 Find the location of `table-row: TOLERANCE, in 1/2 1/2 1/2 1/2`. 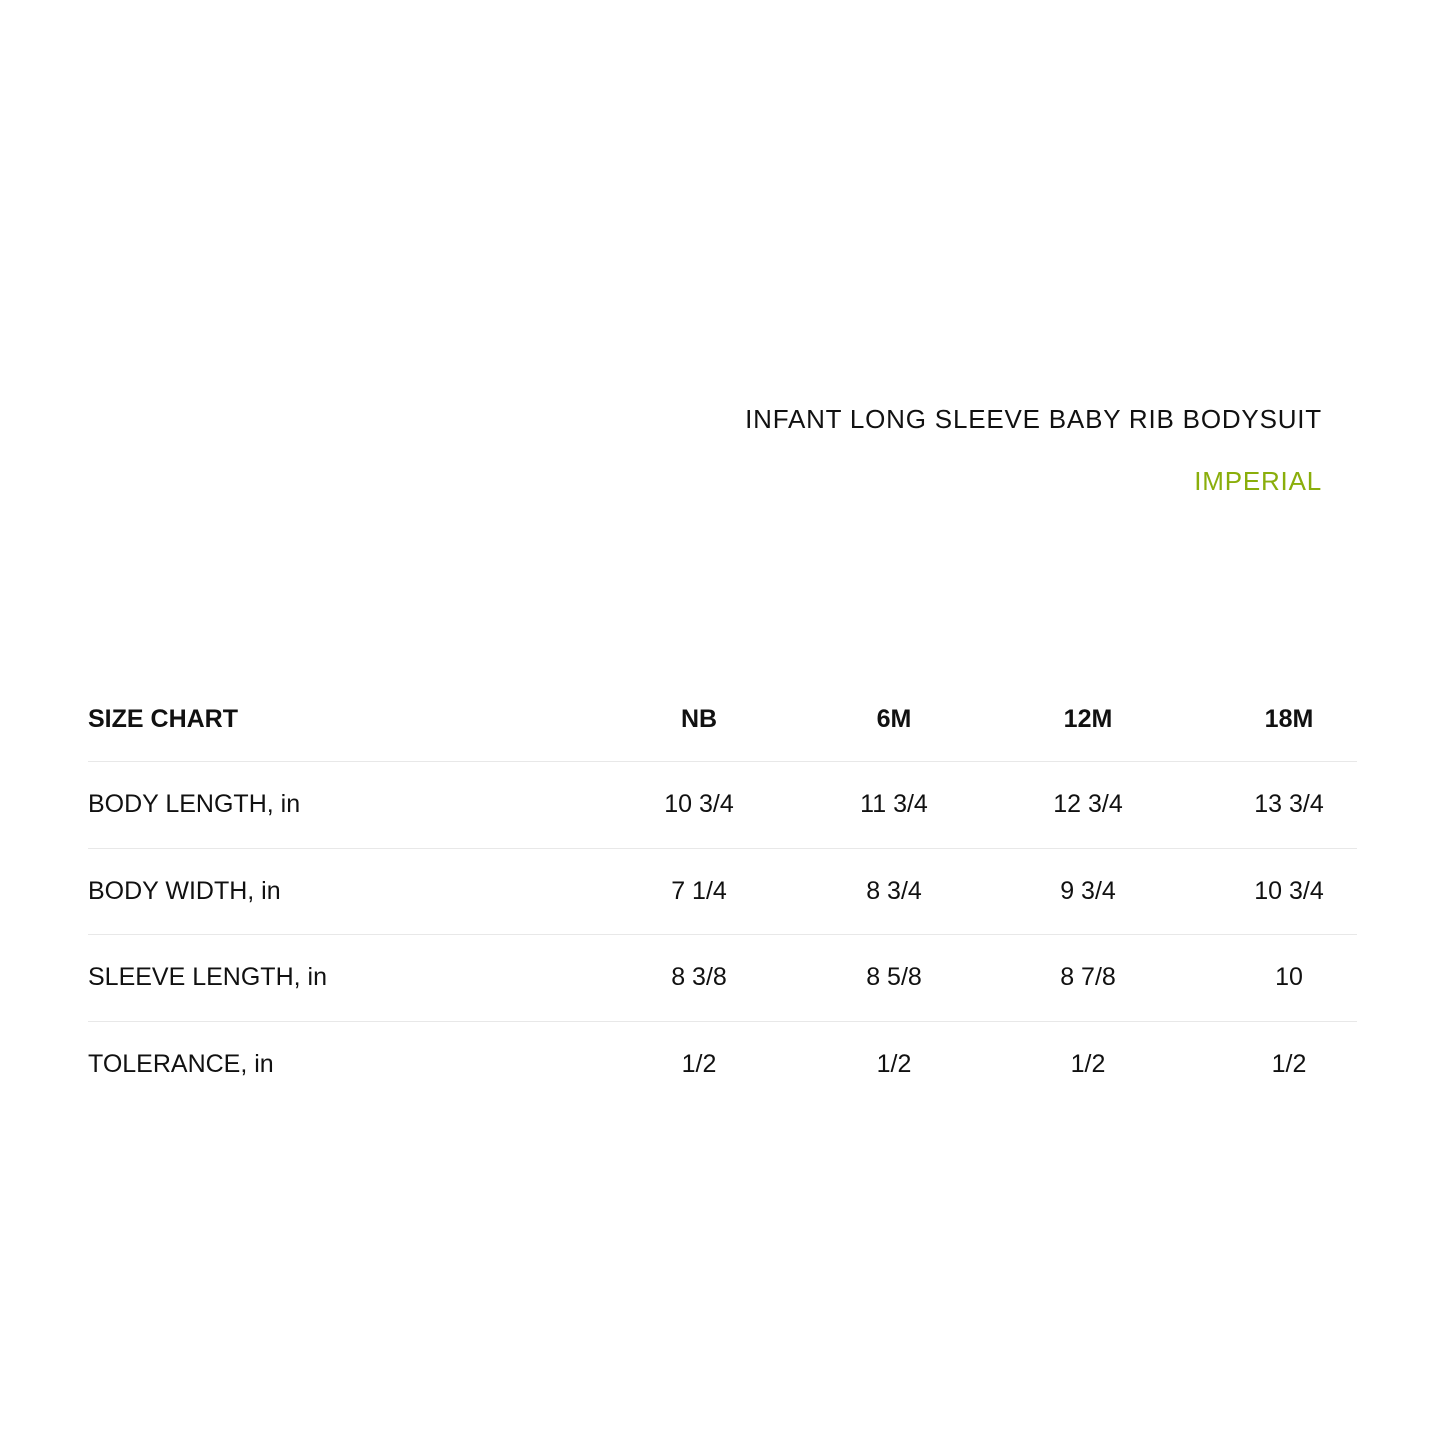

table-row: TOLERANCE, in 1/2 1/2 1/2 1/2 is located at coordinates (722, 1065).